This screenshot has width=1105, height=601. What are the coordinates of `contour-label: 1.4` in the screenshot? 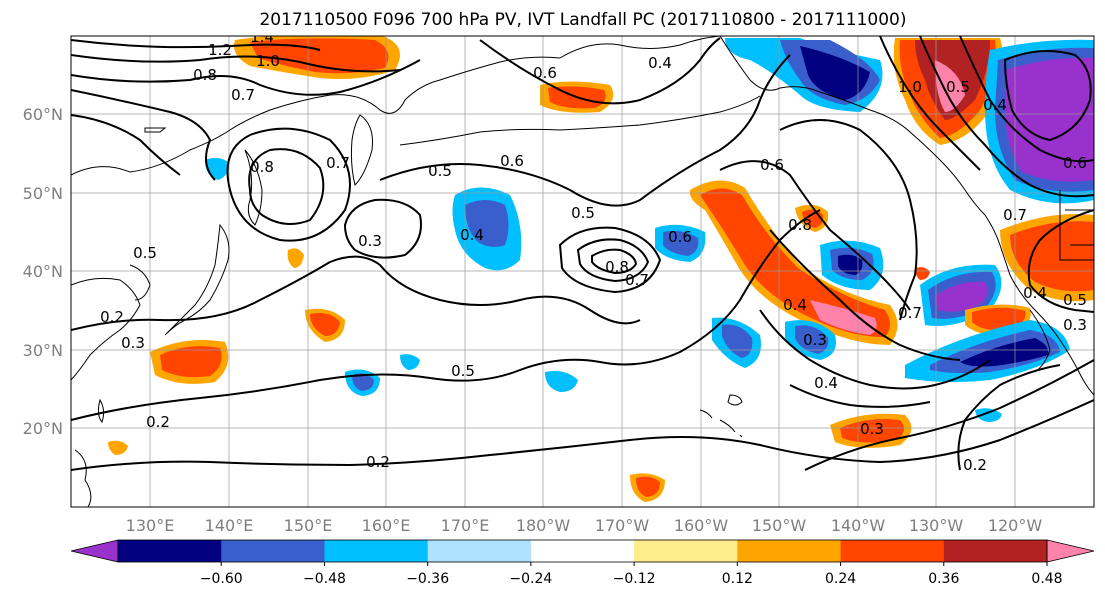 It's located at (262, 37).